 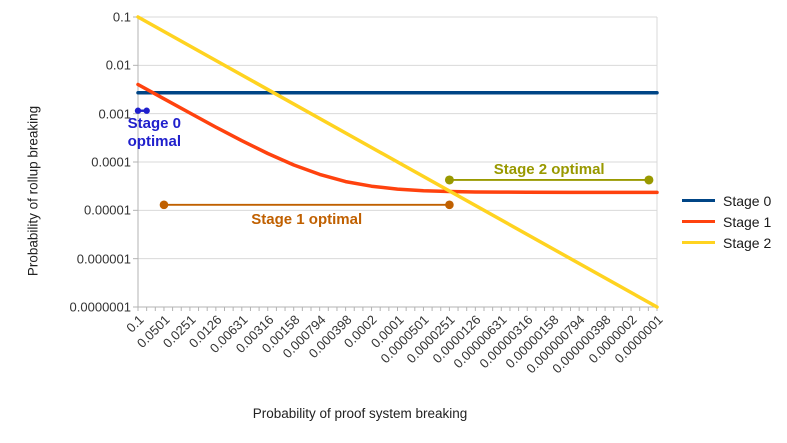 What do you see at coordinates (114, 114) in the screenshot?
I see `y-tick-label: 0.001` at bounding box center [114, 114].